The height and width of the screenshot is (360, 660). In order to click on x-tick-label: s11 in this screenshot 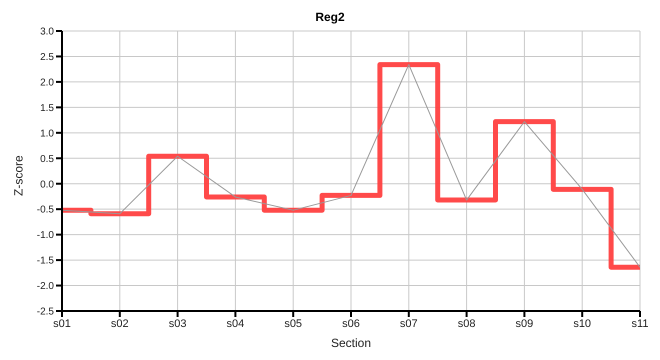, I will do `click(640, 324)`.